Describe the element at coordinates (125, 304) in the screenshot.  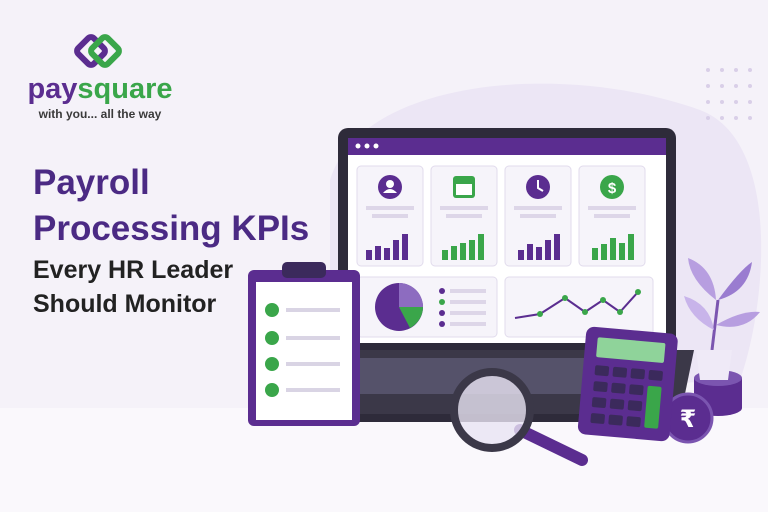
I see `headline-line: Should Monitor` at that location.